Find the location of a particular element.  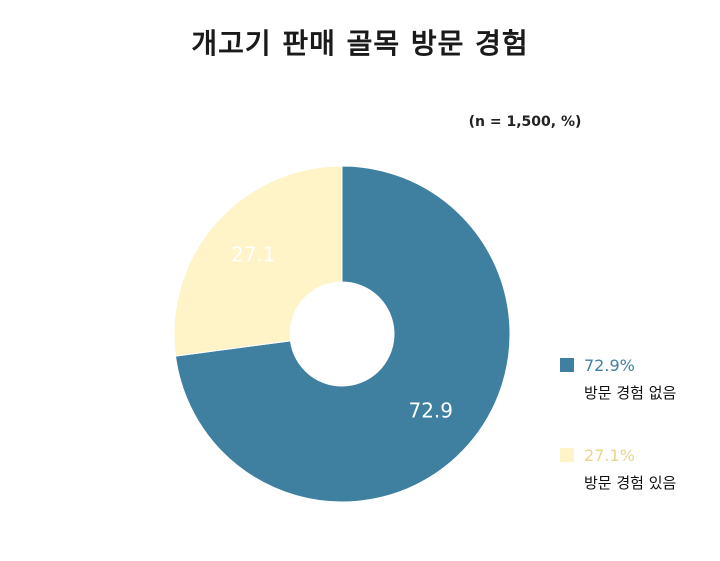

legend-item-visited: 27.1% 방문 경험 있음 is located at coordinates (635, 489).